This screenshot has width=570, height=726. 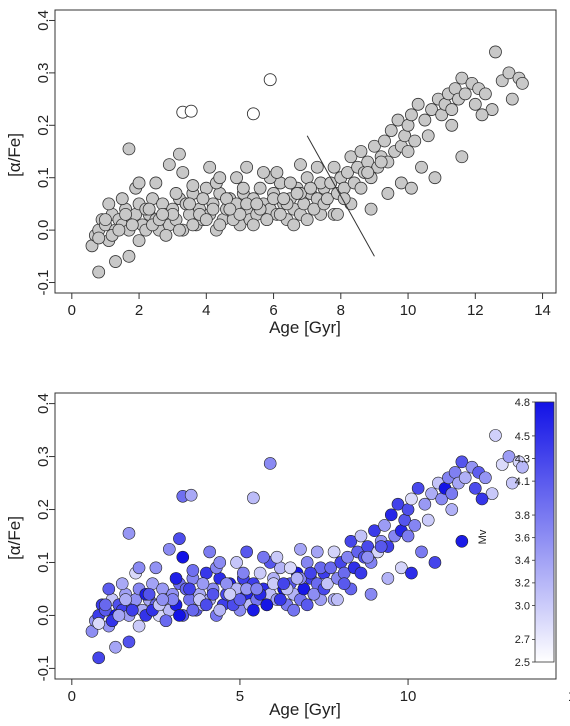 I want to click on colorbar-tick-label: 2.7, so click(x=522, y=640).